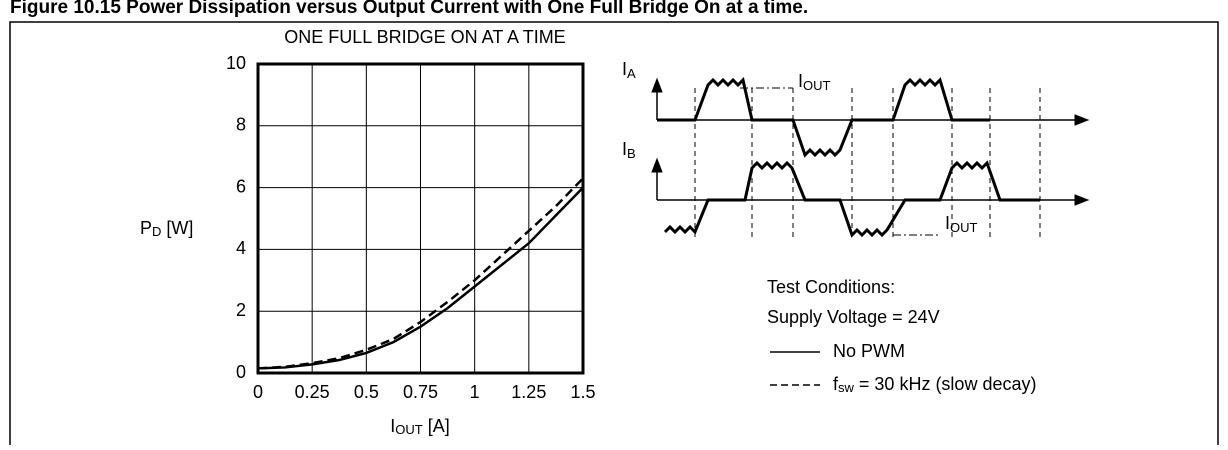 Image resolution: width=1228 pixels, height=450 pixels. I want to click on y-tick-label: 8, so click(241, 125).